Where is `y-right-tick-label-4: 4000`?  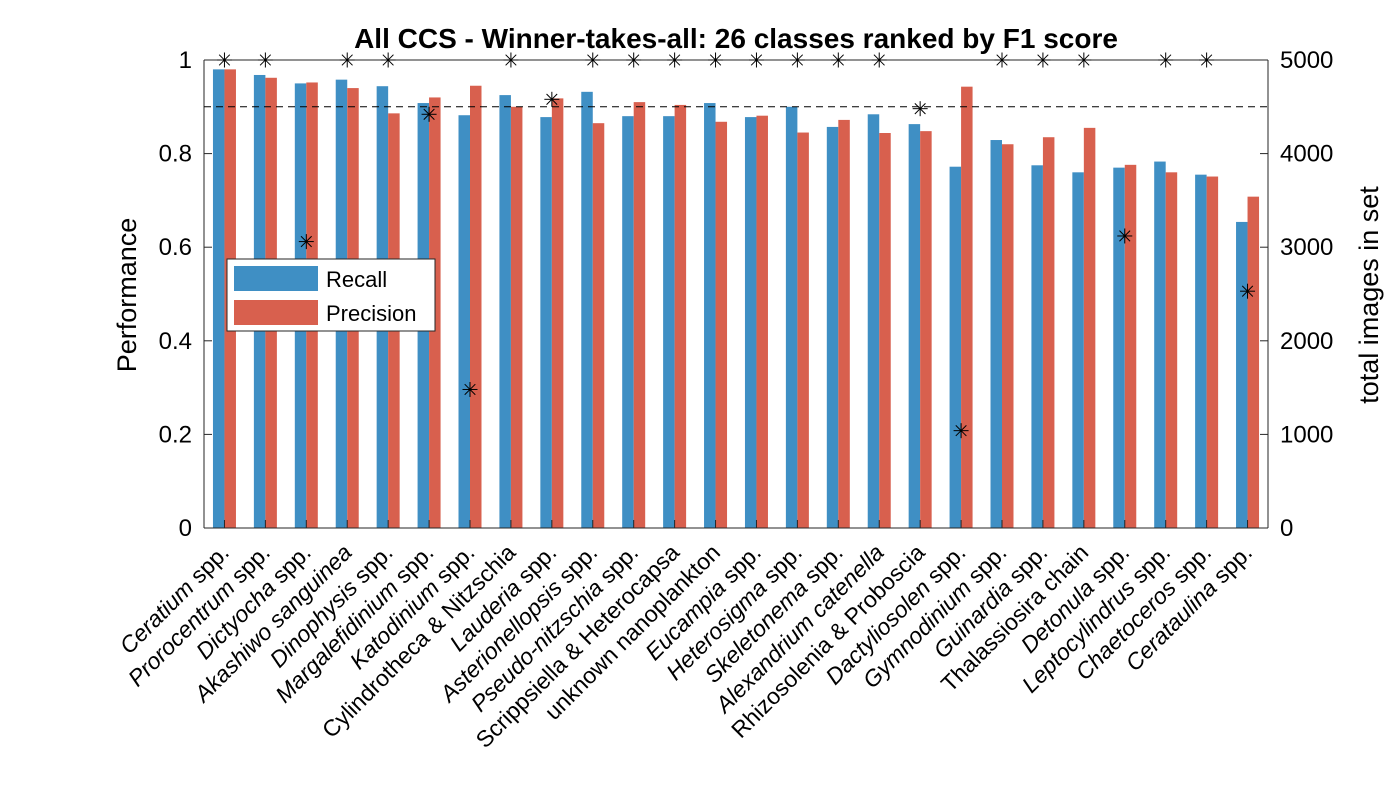
y-right-tick-label-4: 4000 is located at coordinates (1306, 154).